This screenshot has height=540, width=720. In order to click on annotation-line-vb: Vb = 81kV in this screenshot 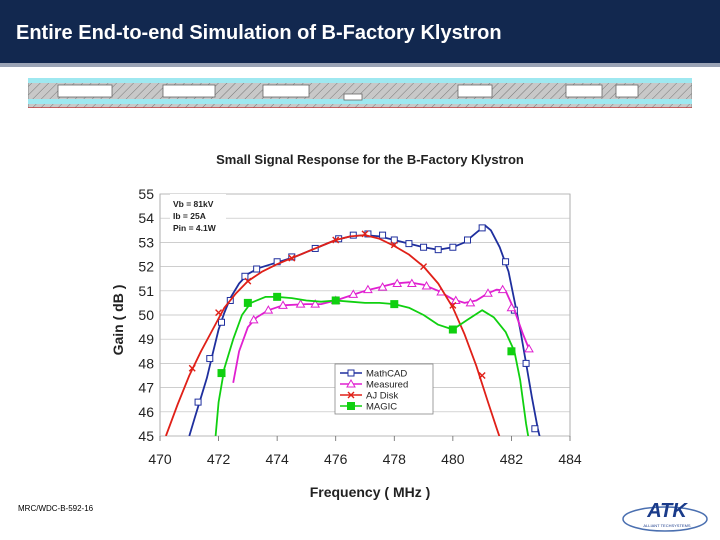, I will do `click(193, 204)`.